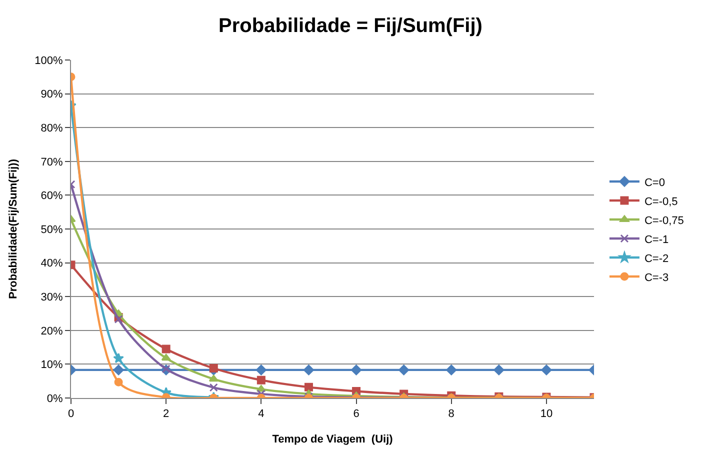 The width and height of the screenshot is (701, 455). Describe the element at coordinates (656, 258) in the screenshot. I see `legend-label: C=-2` at that location.